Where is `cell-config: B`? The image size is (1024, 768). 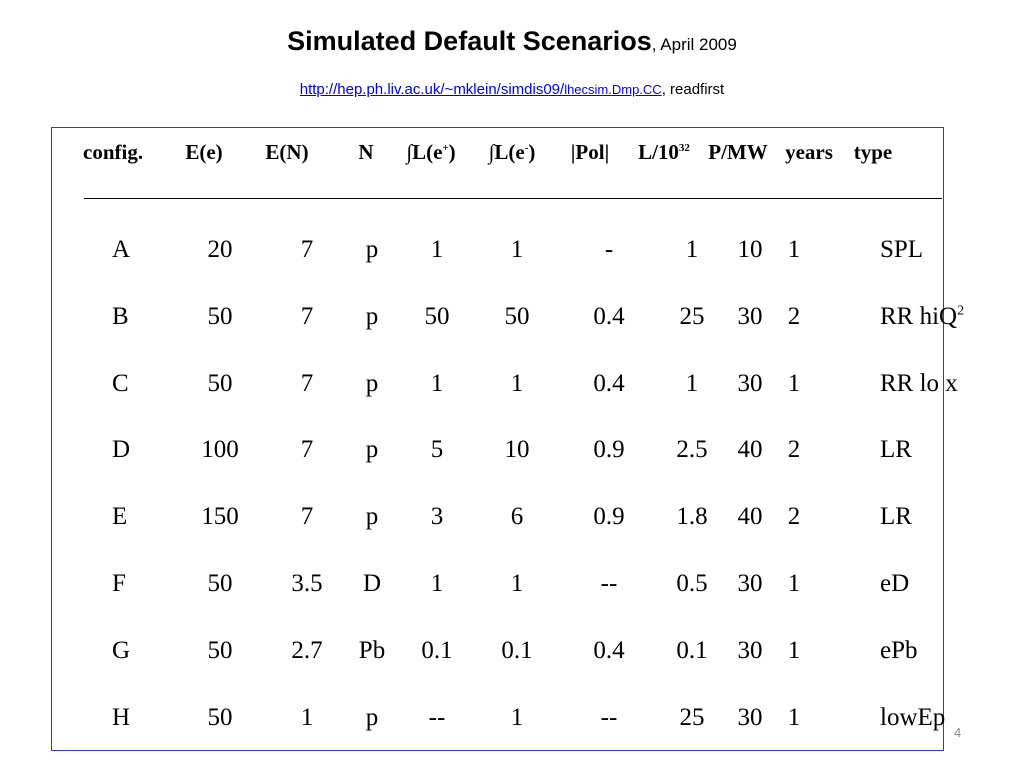
cell-config: B is located at coordinates (120, 316).